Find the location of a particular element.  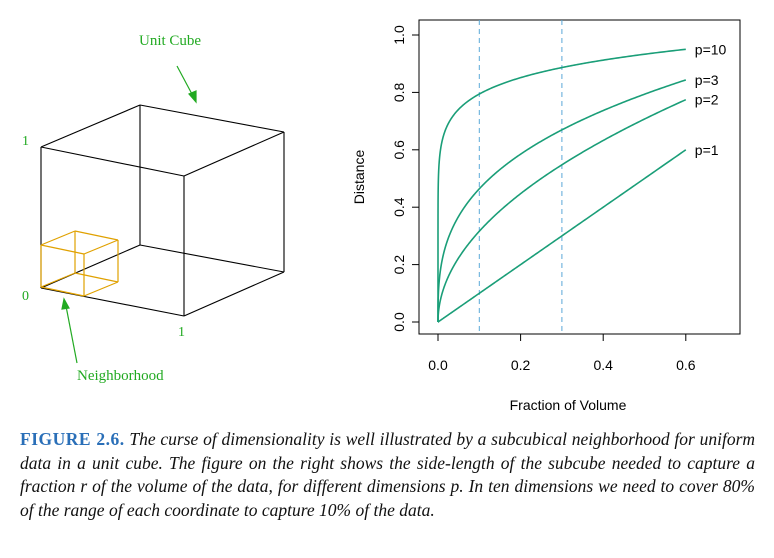

unit-cube-arrow is located at coordinates (185, 81).